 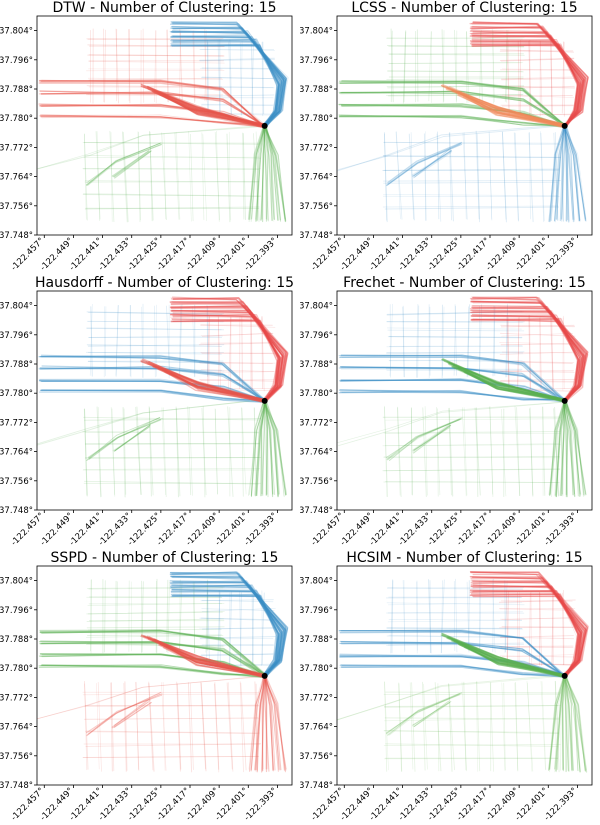 What do you see at coordinates (164, 8) in the screenshot?
I see `panel-title: DTW - Number of Clustering: 15` at bounding box center [164, 8].